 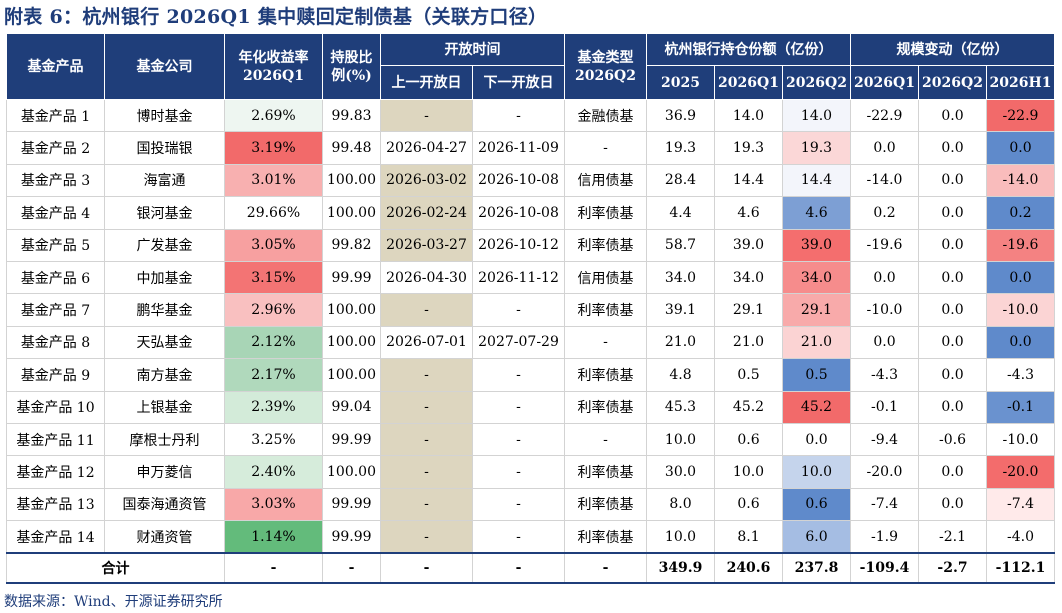 What do you see at coordinates (816, 537) in the screenshot?
I see `cell-hold-2026q2: 6.0` at bounding box center [816, 537].